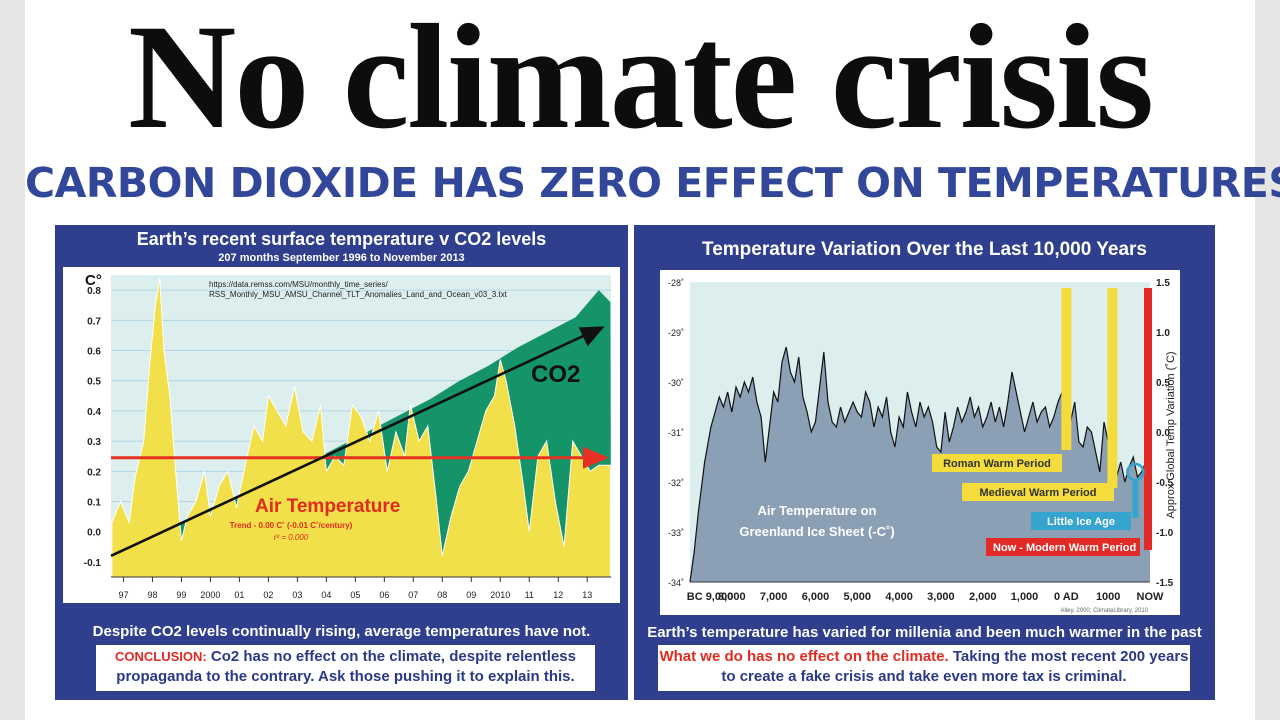 This screenshot has height=720, width=1280. Describe the element at coordinates (558, 595) in the screenshot. I see `x-tick-label: 12` at that location.